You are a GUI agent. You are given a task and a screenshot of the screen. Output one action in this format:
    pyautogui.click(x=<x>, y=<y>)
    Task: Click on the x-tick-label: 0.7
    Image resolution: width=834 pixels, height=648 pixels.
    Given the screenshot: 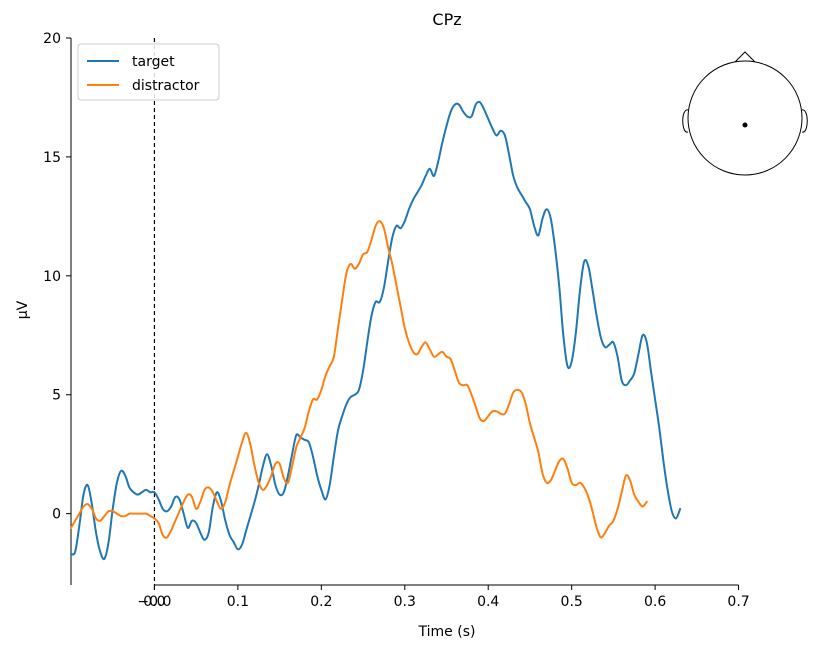 What is the action you would take?
    pyautogui.click(x=738, y=602)
    